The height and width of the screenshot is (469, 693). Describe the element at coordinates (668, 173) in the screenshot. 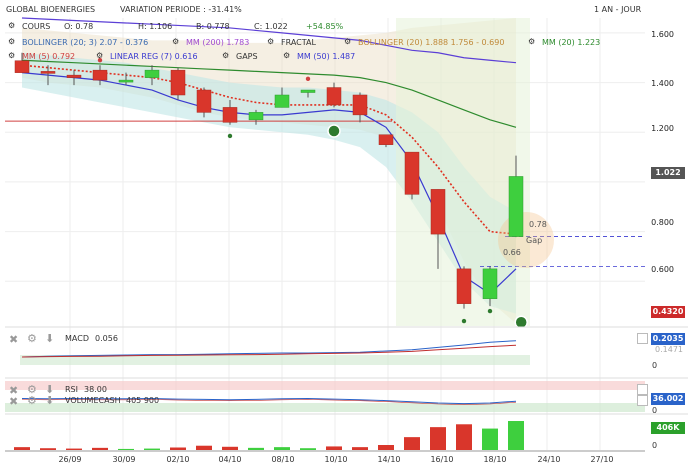

I see `last-price-badge: 1.022` at that location.